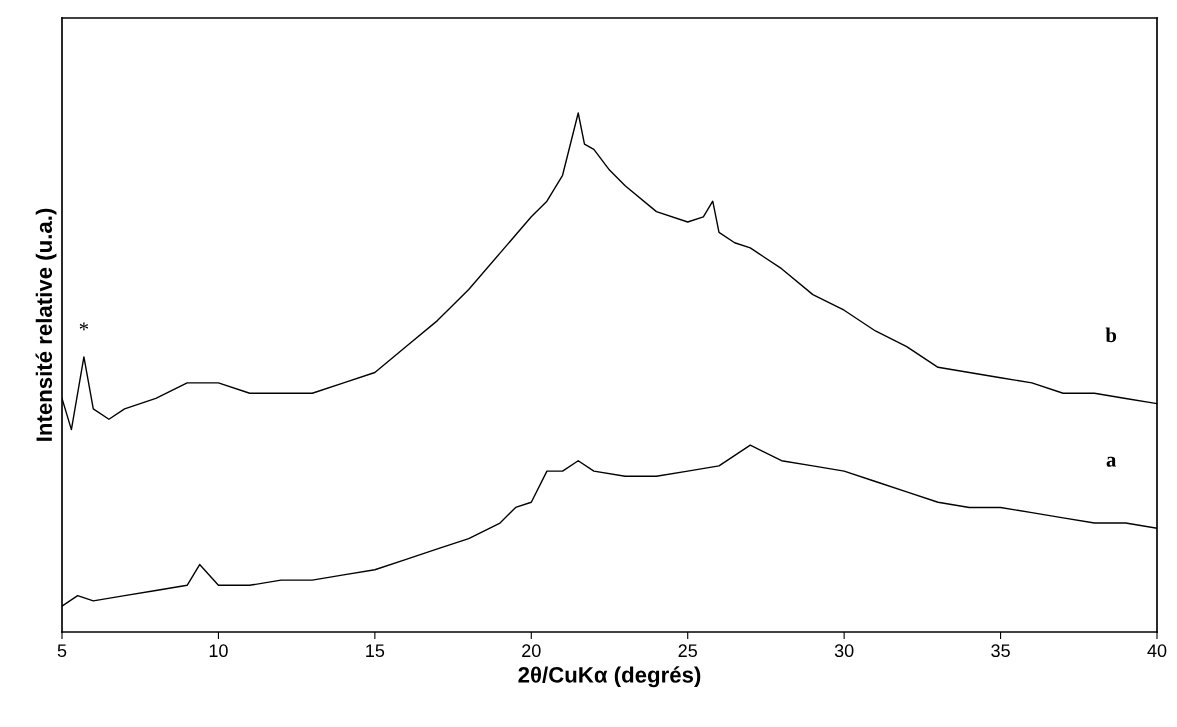 This screenshot has width=1177, height=727. Describe the element at coordinates (375, 651) in the screenshot. I see `x-tick-label: 15` at that location.